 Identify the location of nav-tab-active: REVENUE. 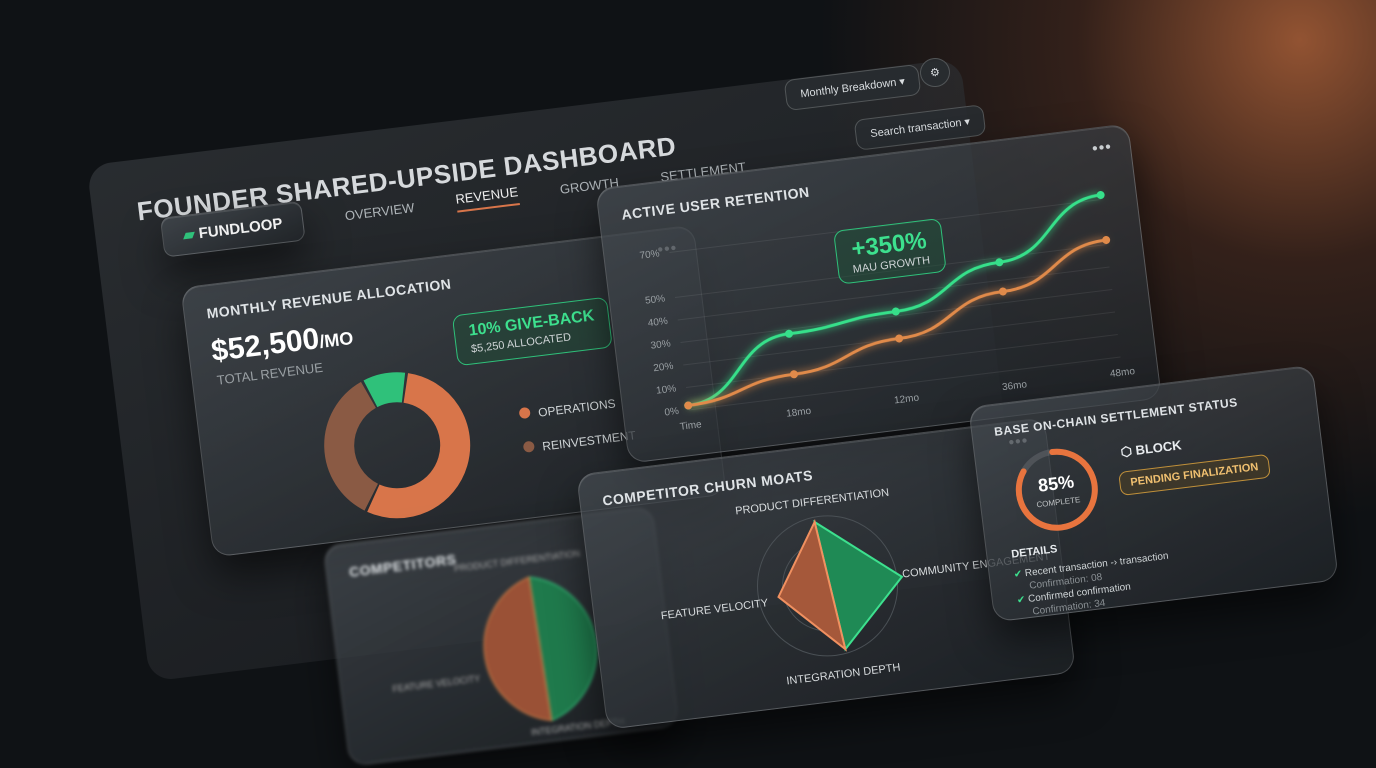
(487, 198).